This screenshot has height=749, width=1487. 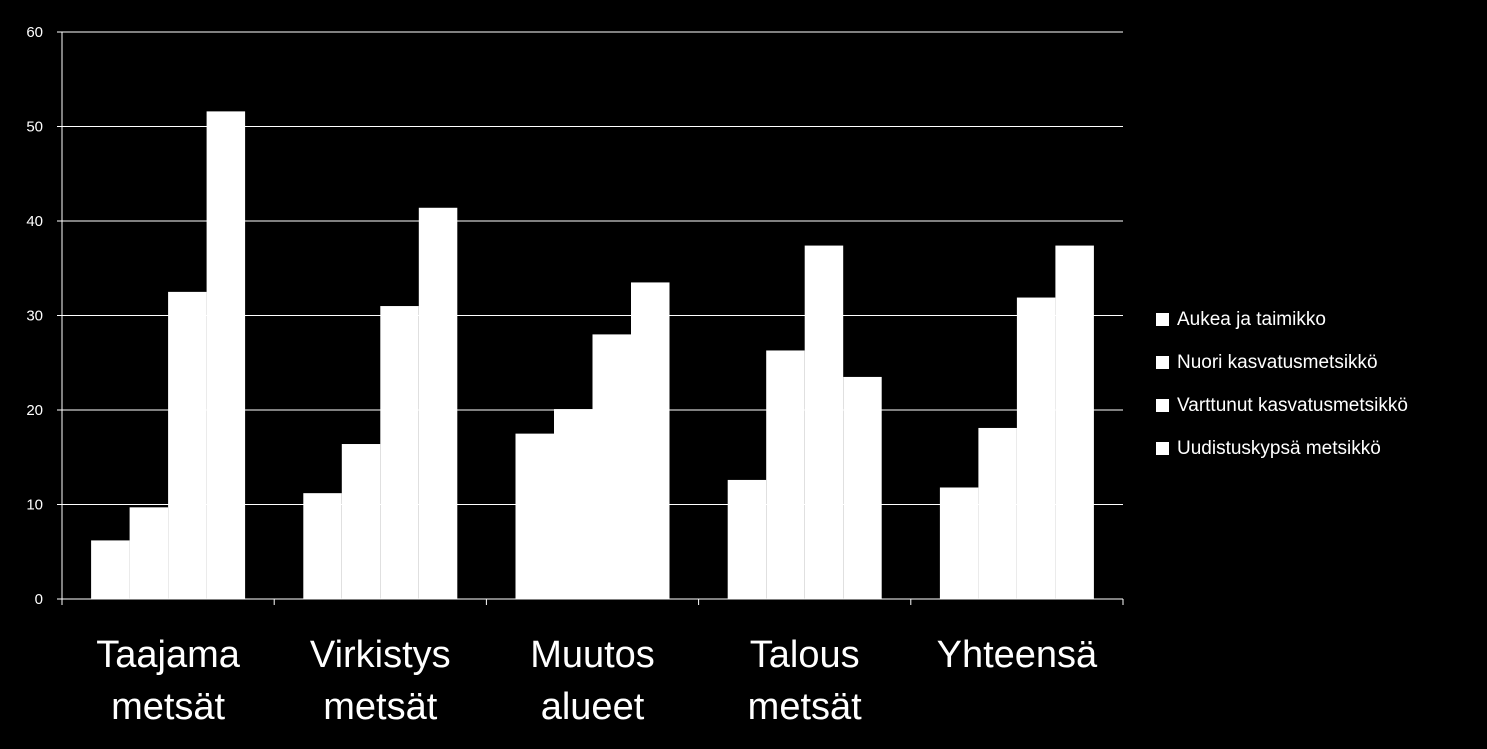 I want to click on legend-item: Varttunut kasvatusmetsikkö, so click(x=1282, y=405).